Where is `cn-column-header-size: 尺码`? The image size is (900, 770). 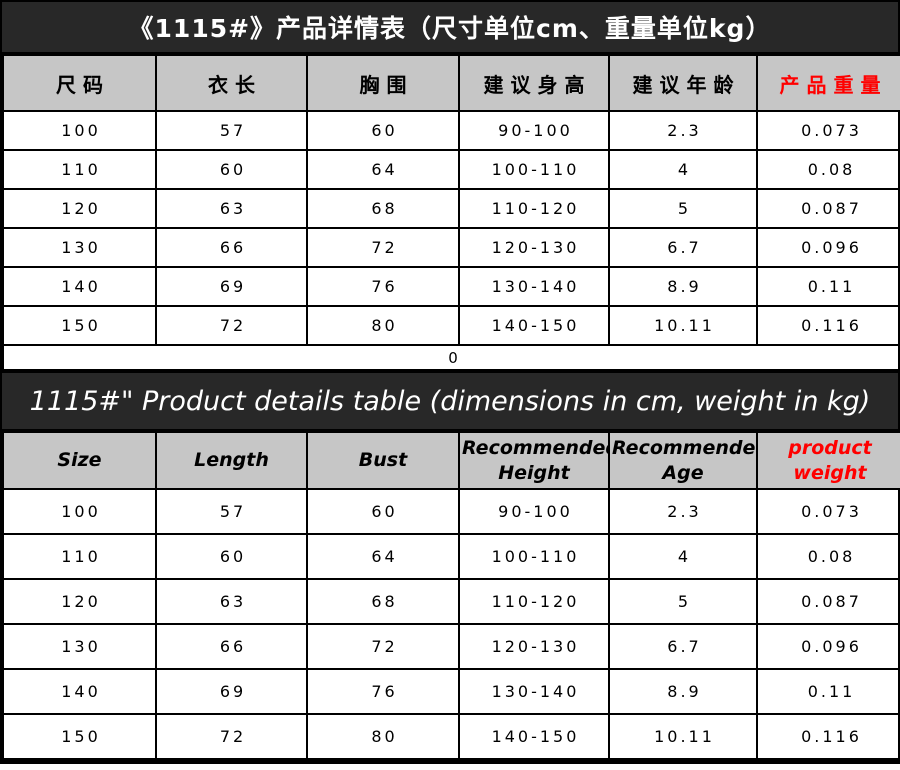 cn-column-header-size: 尺码 is located at coordinates (79, 83).